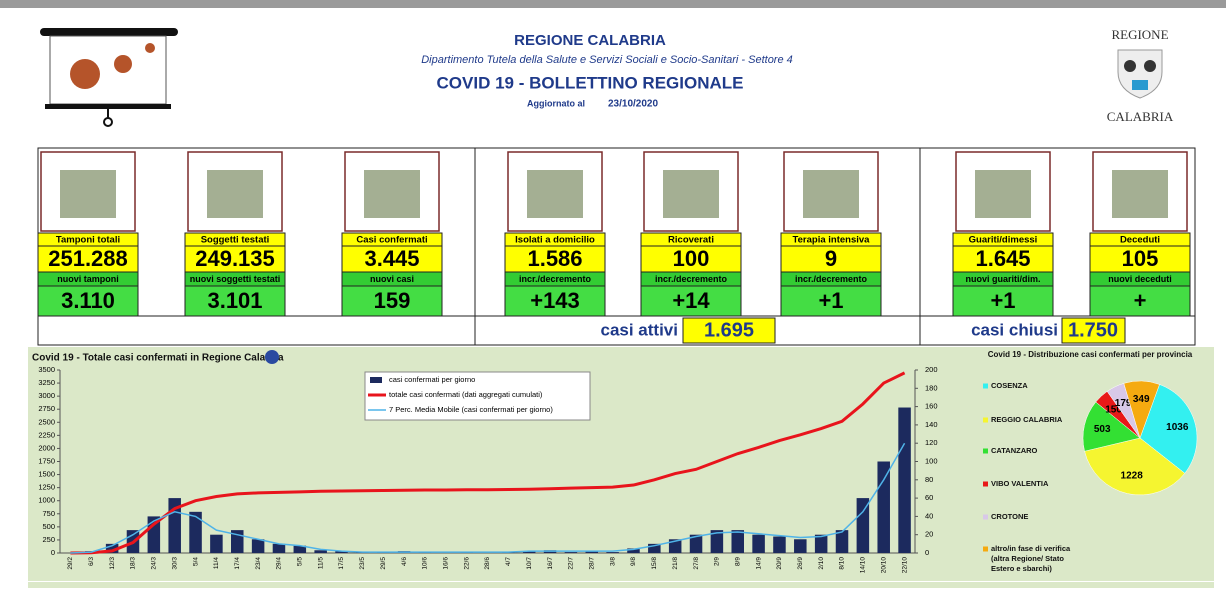  What do you see at coordinates (931, 442) in the screenshot?
I see `y2-tick-label: 120` at bounding box center [931, 442].